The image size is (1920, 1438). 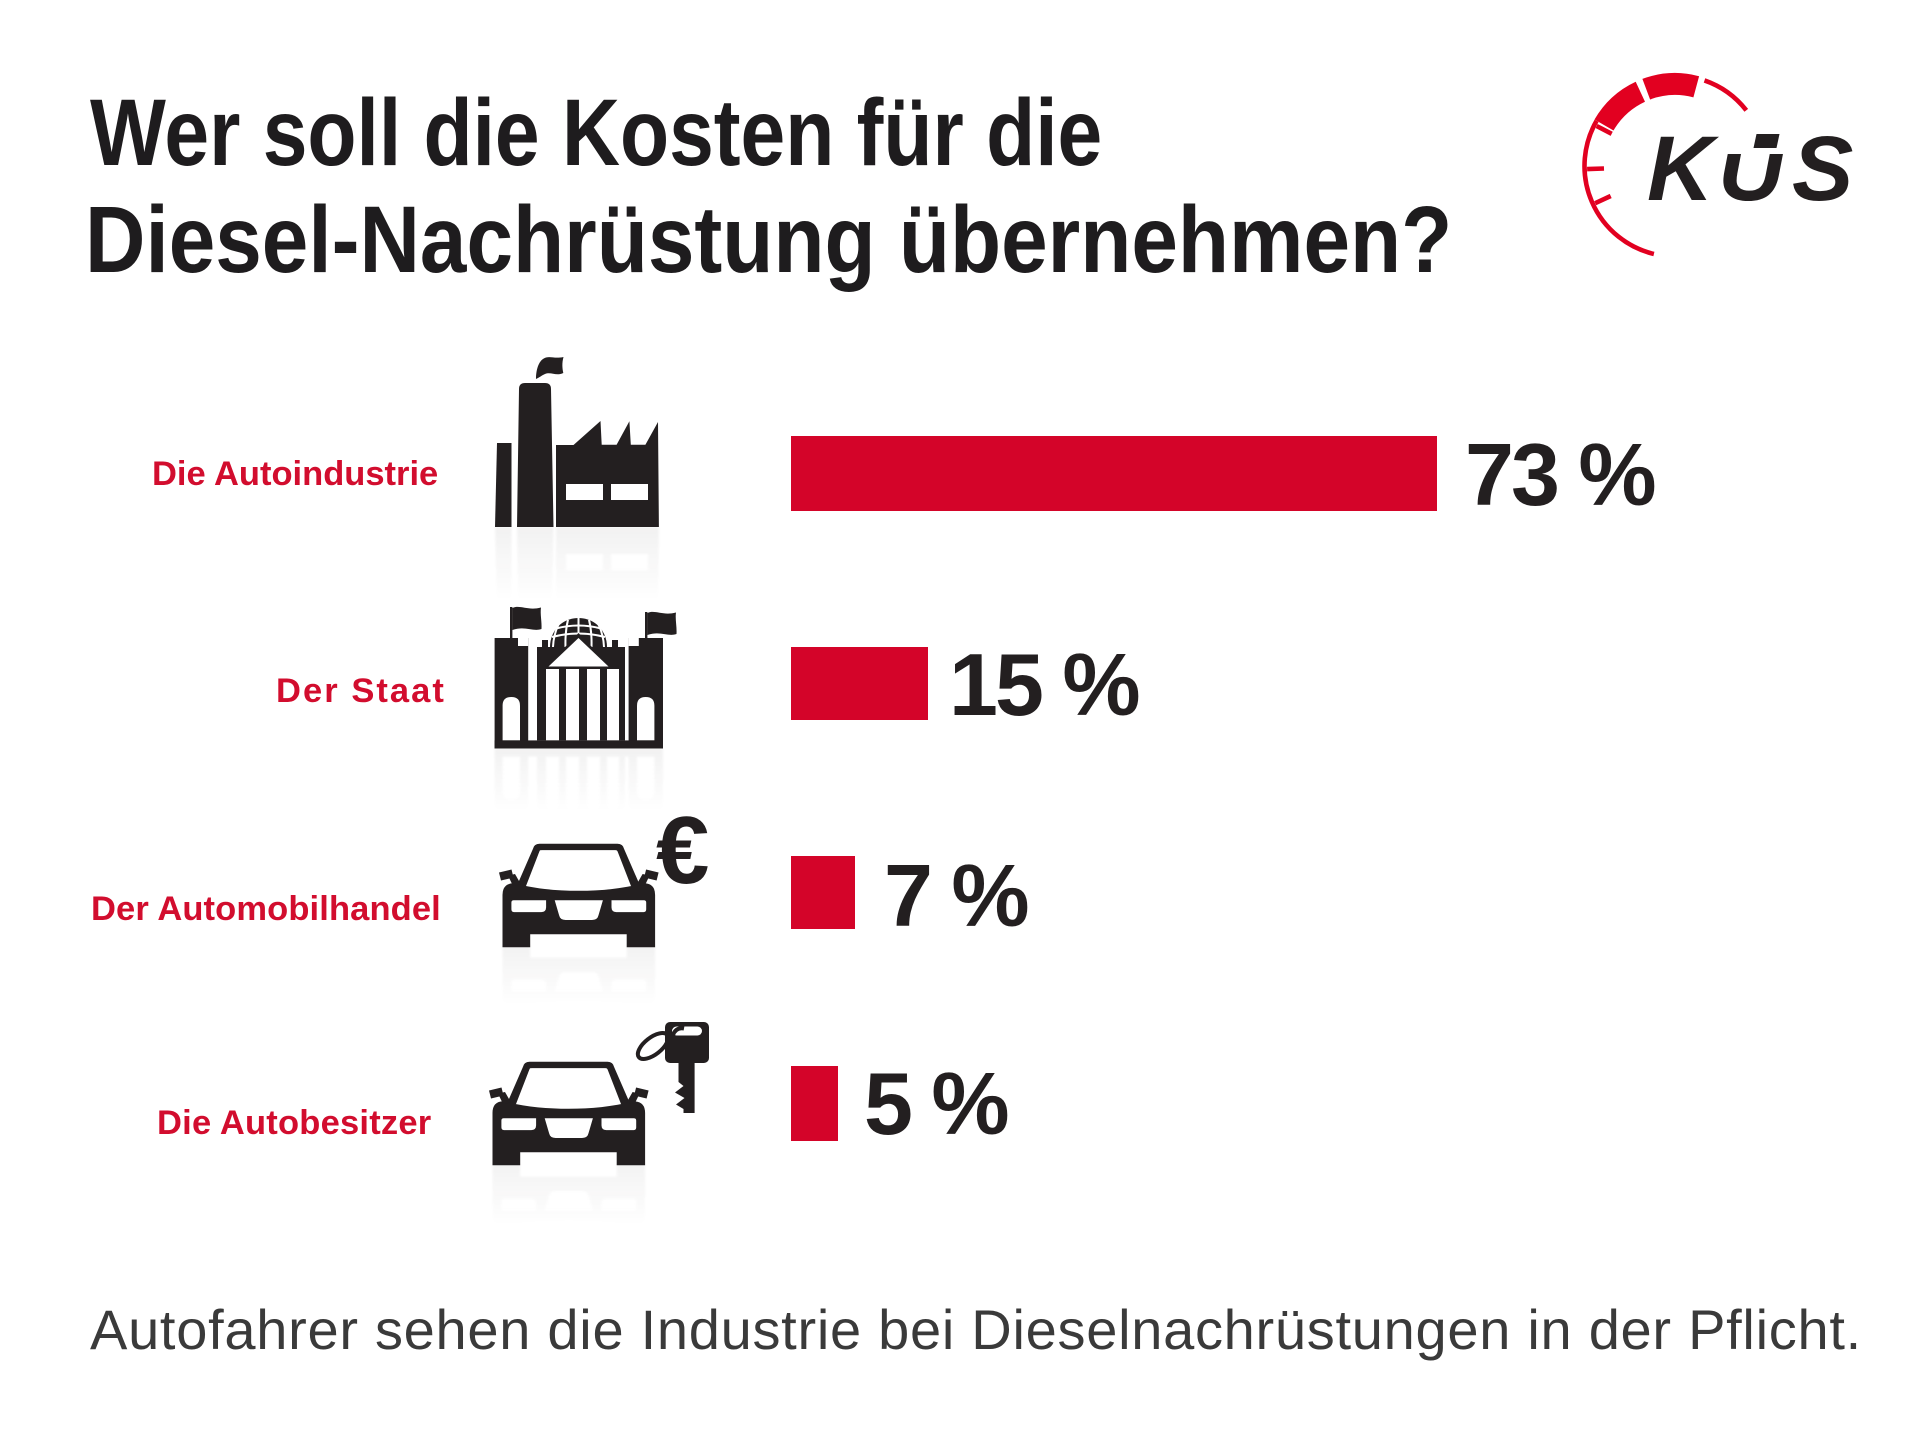 I want to click on svg-text: S, so click(x=1822, y=169).